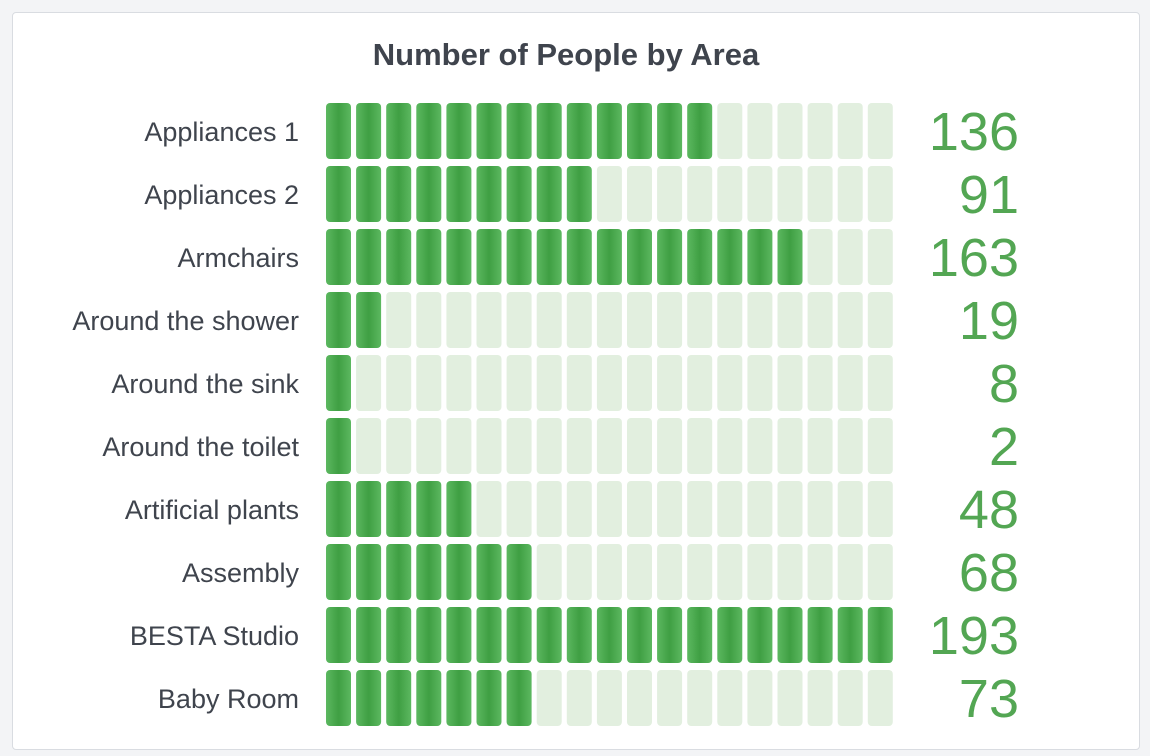  What do you see at coordinates (560, 447) in the screenshot?
I see `bar-row: Around the toilet 2` at bounding box center [560, 447].